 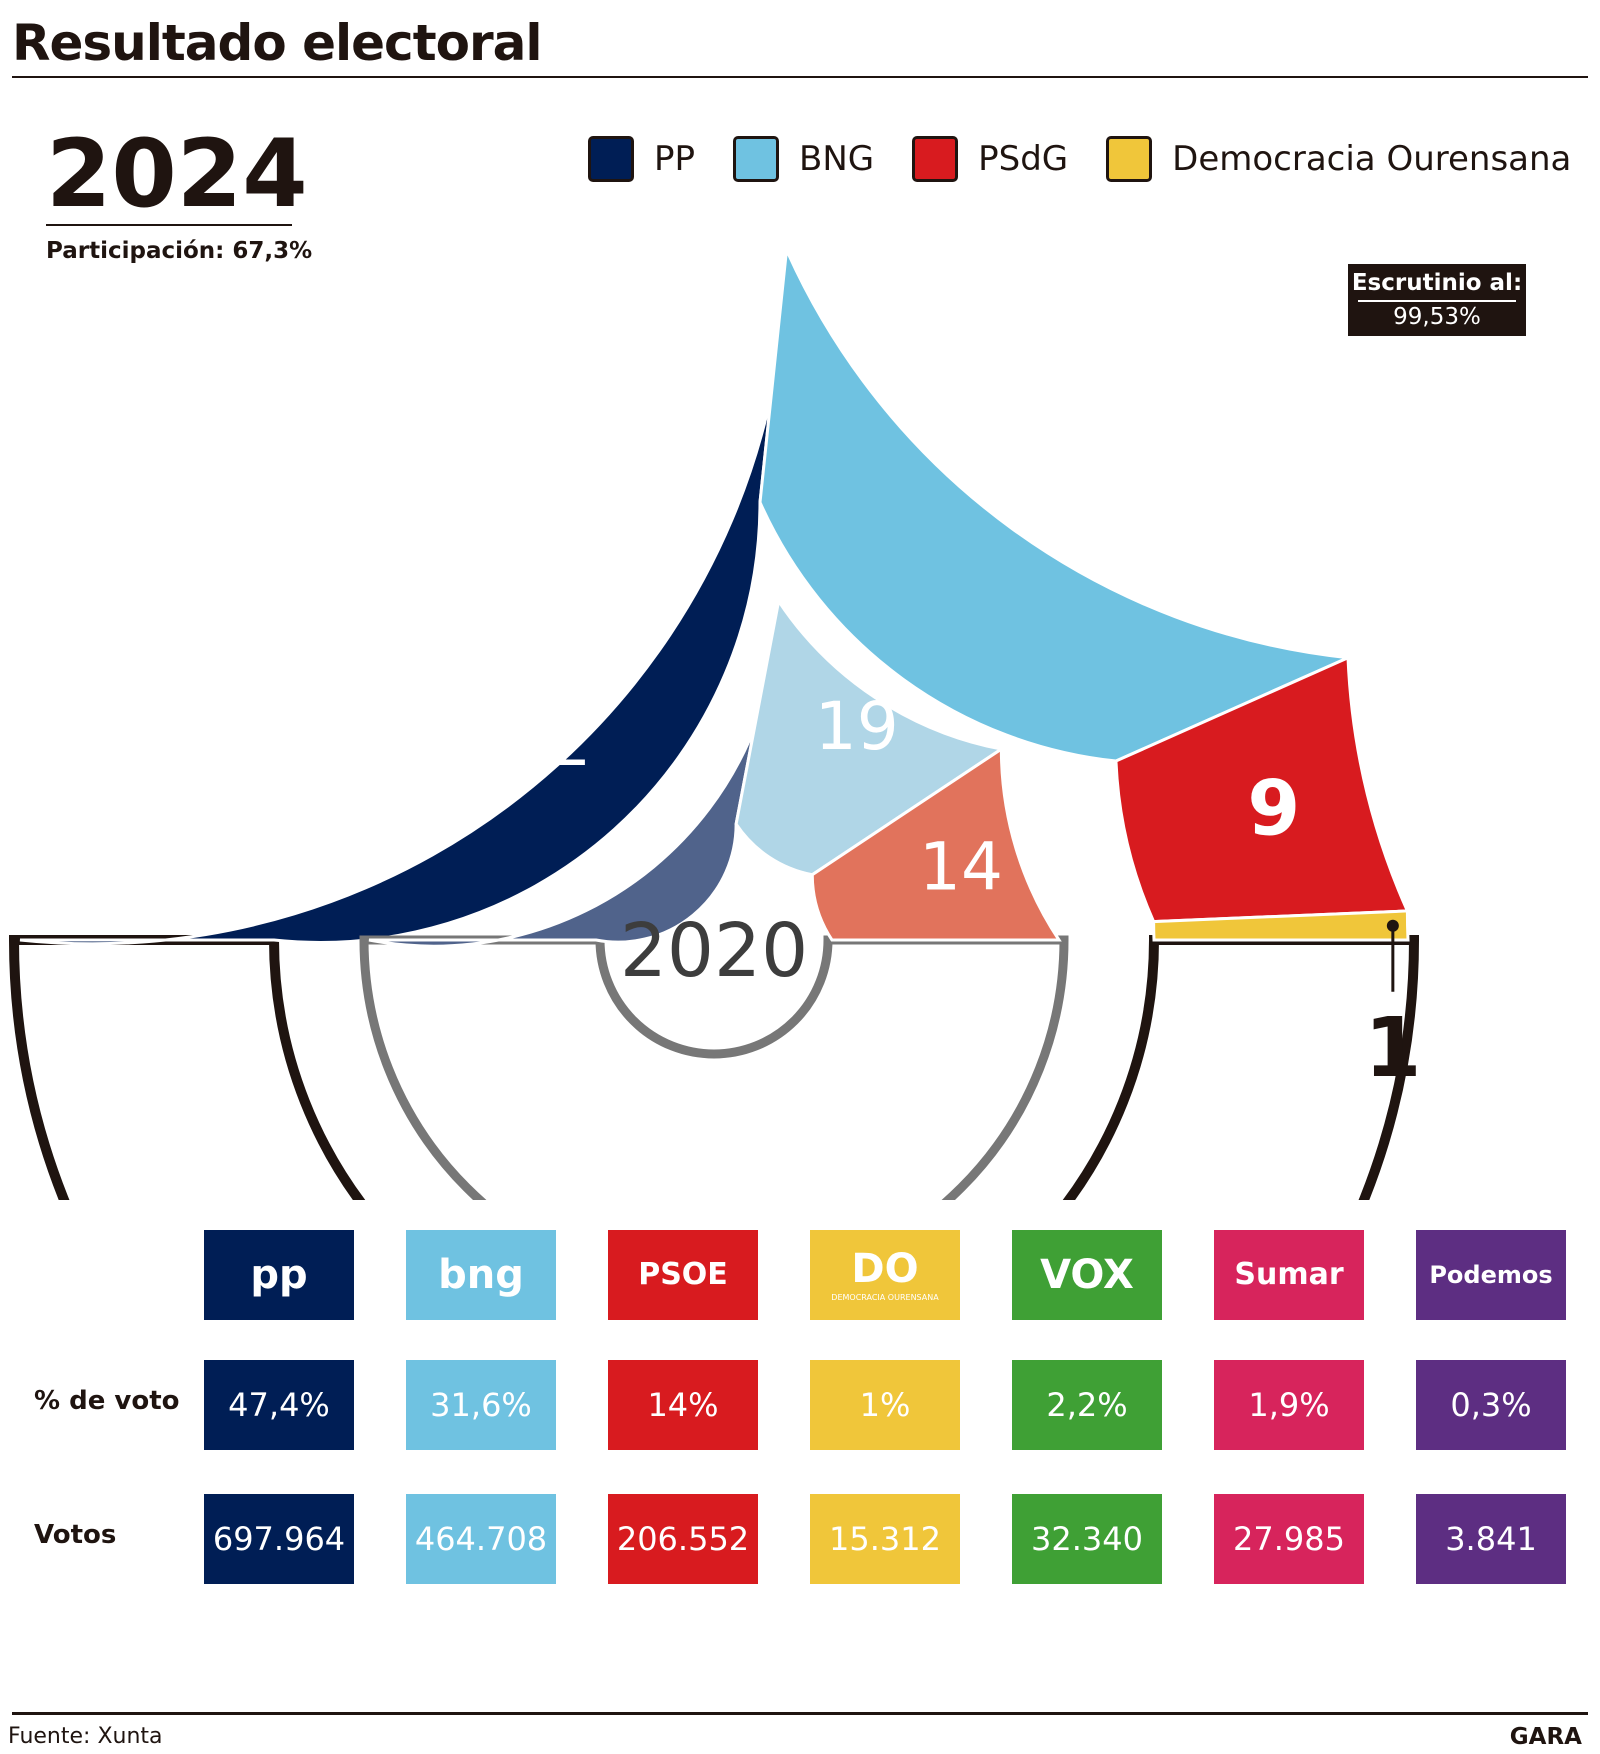 What do you see at coordinates (683, 1405) in the screenshot?
I see `vote-percentage-cell: 14%` at bounding box center [683, 1405].